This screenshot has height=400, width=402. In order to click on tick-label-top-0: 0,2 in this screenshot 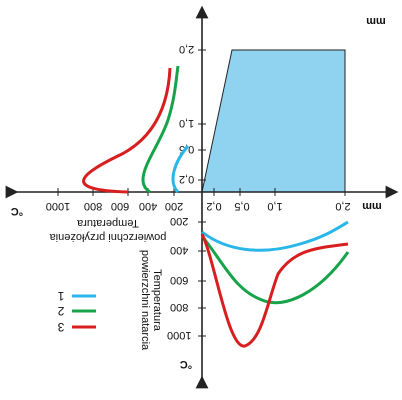, I will do `click(186, 179)`.